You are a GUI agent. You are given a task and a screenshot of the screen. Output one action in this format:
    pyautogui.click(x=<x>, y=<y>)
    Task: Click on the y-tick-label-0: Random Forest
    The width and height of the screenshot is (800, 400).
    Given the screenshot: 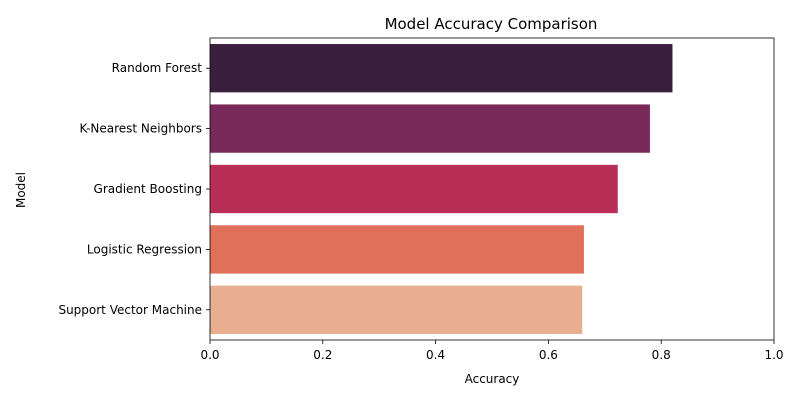 What is the action you would take?
    pyautogui.click(x=157, y=68)
    